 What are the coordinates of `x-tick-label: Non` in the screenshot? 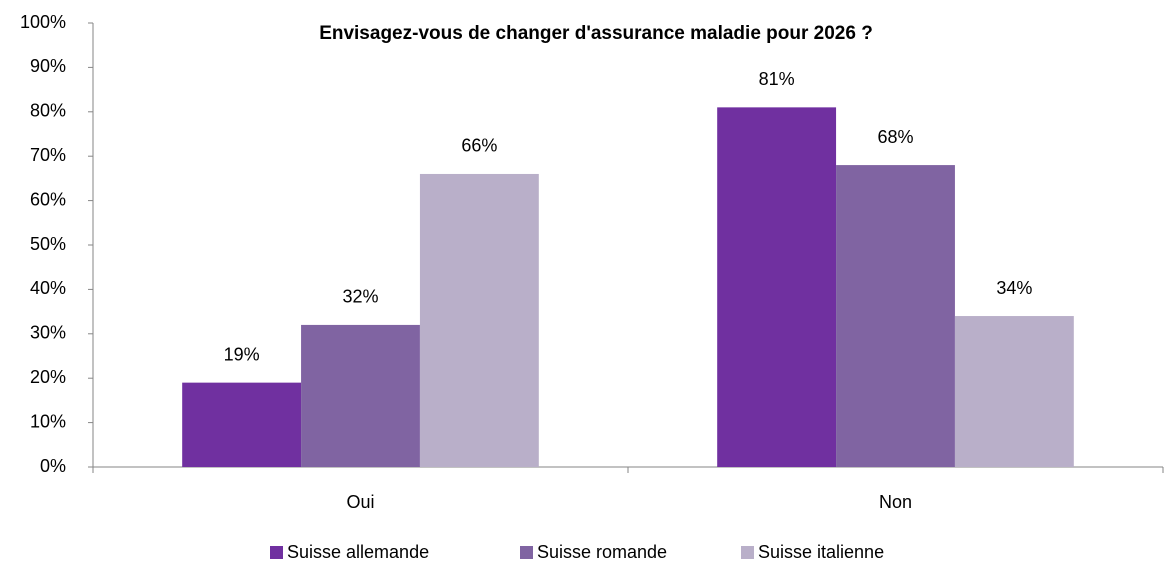 It's located at (895, 502).